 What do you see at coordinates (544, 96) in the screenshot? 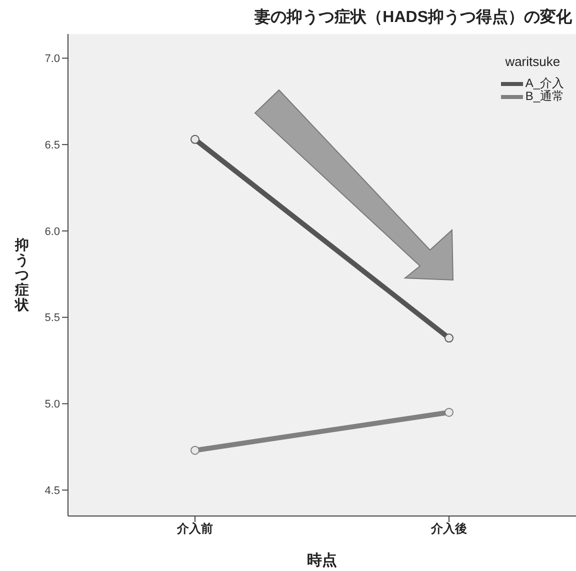
I see `legend-label: B_通常` at bounding box center [544, 96].